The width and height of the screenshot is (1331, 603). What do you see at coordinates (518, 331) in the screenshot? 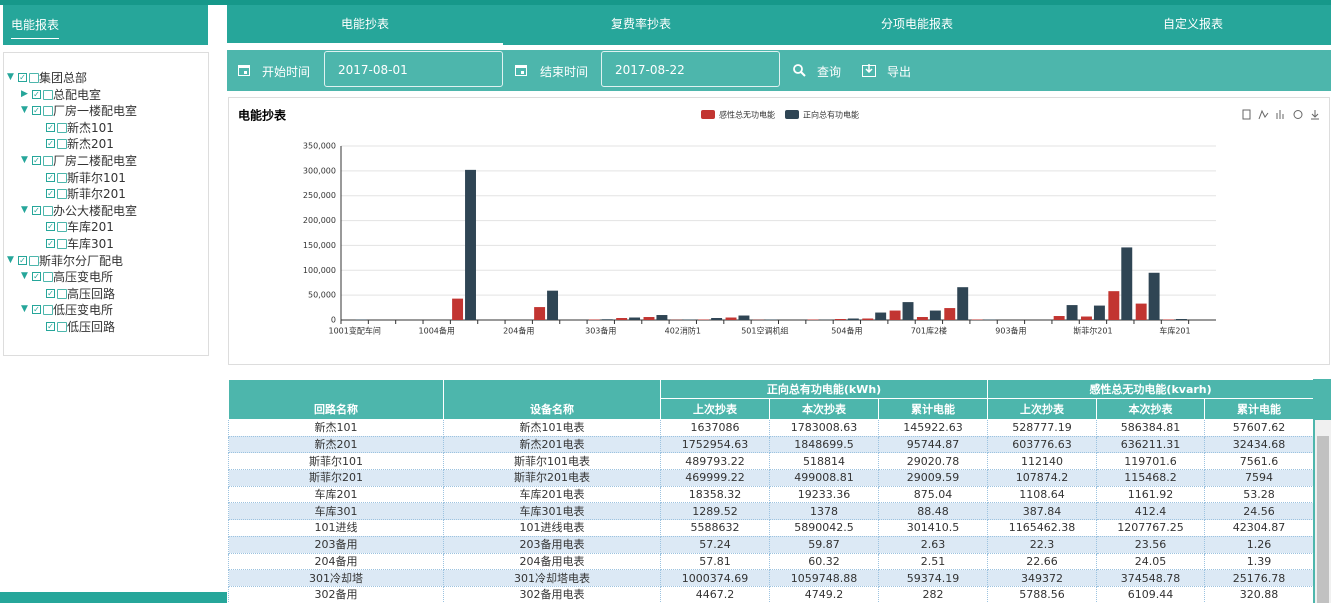
I see `x-tick-label: 204备用` at bounding box center [518, 331].